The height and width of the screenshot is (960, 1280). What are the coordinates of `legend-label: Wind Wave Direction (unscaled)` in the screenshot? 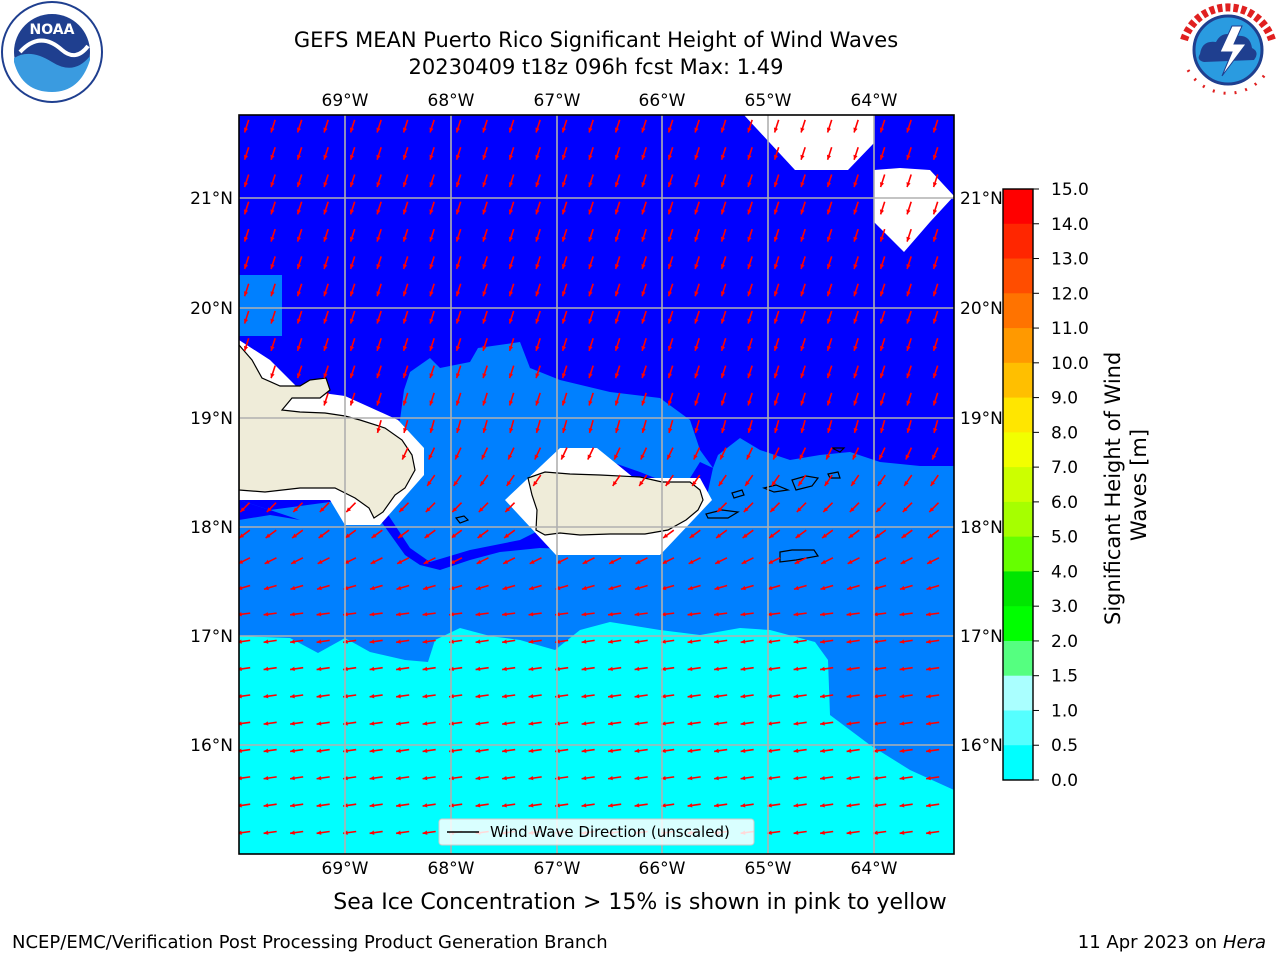 It's located at (610, 832).